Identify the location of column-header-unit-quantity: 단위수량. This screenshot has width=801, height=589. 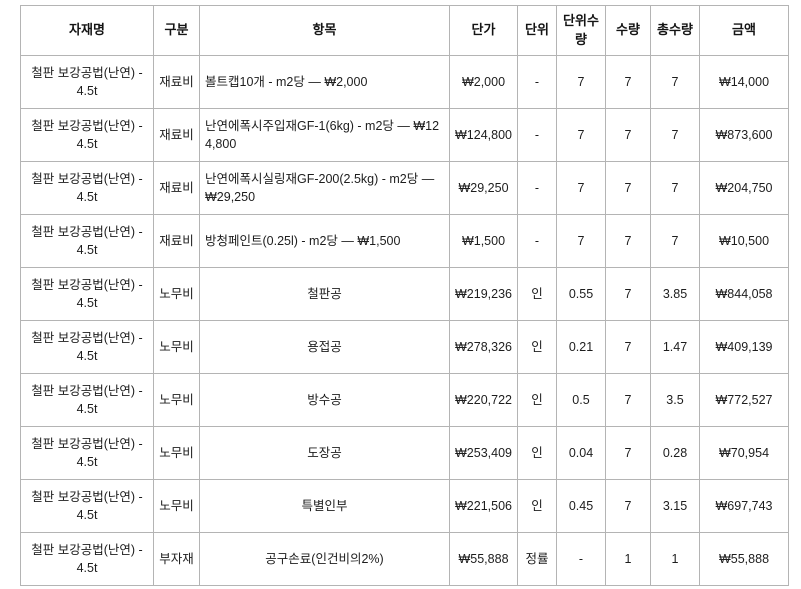
(581, 30).